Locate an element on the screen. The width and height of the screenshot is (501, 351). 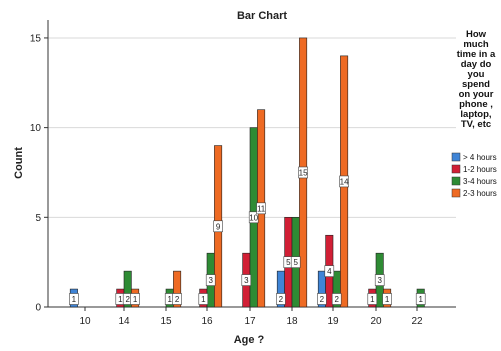
legend-title-line: you is located at coordinates (476, 74).